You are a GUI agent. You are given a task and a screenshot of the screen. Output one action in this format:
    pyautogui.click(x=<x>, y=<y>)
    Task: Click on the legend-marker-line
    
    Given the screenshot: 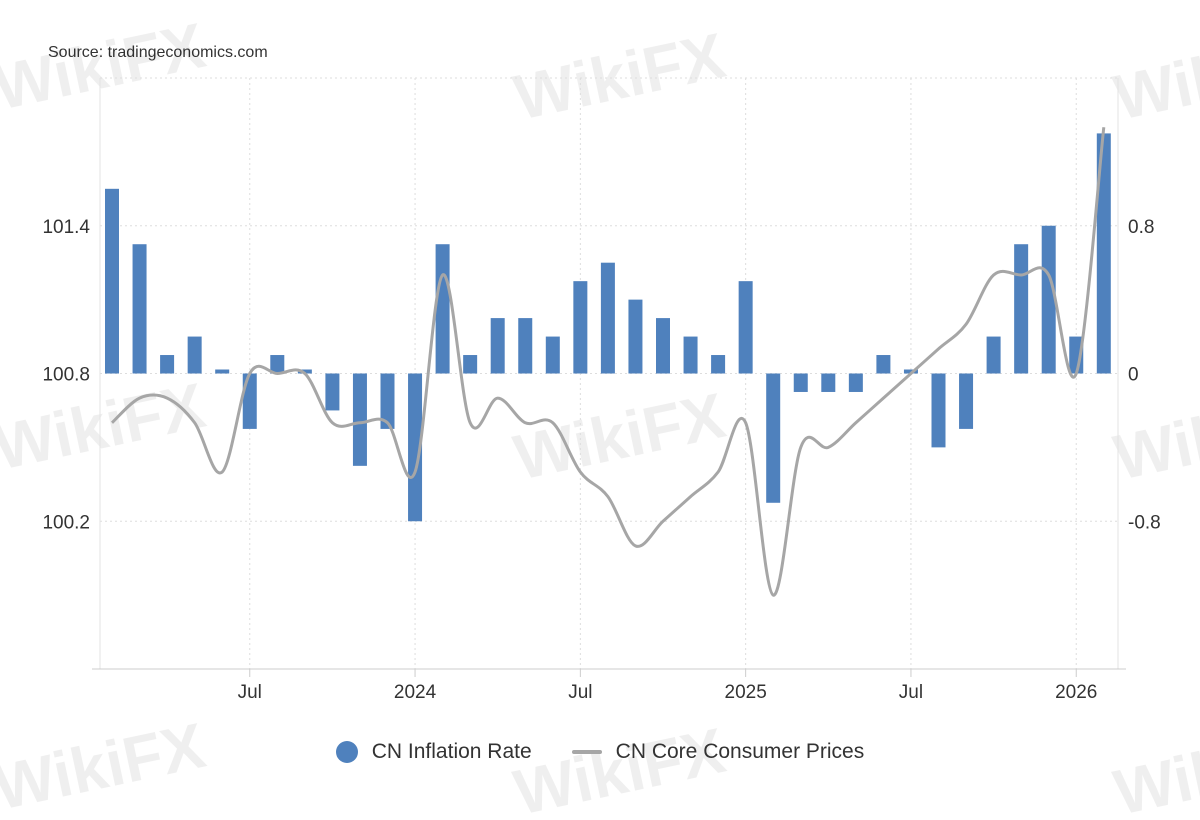 What is the action you would take?
    pyautogui.click(x=586, y=752)
    